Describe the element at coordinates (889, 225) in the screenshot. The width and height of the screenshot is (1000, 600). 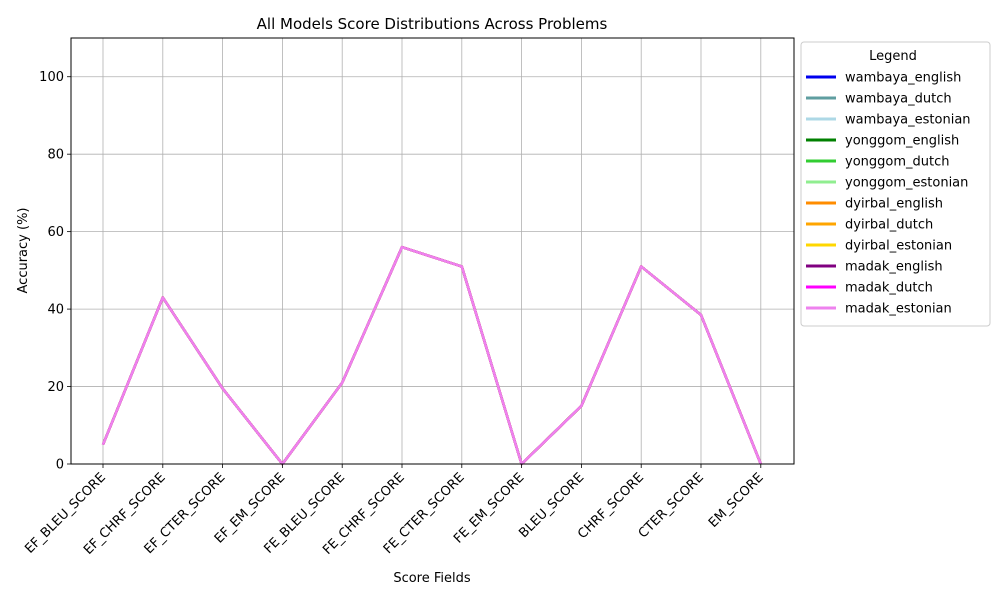
I see `legend-label-dyirbal_dutch: dyirbal_dutch` at that location.